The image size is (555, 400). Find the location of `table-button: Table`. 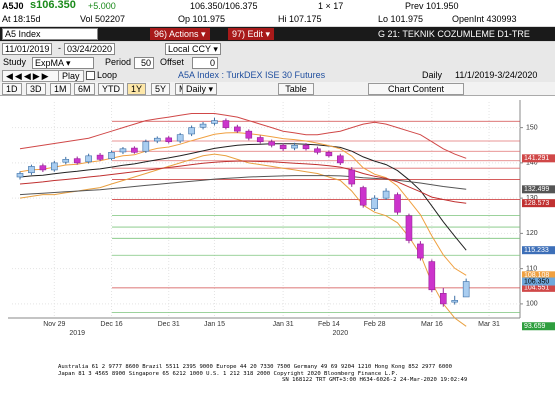

table-button: Table is located at coordinates (296, 89).